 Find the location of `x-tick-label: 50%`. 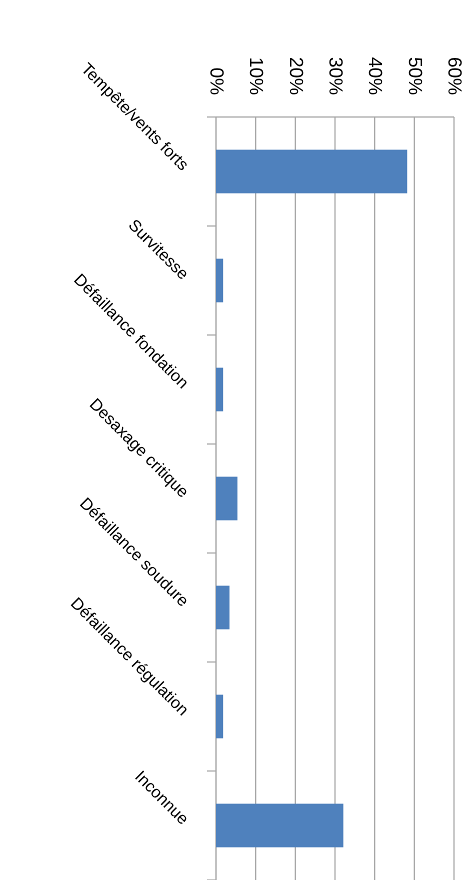

x-tick-label: 50% is located at coordinates (414, 76).